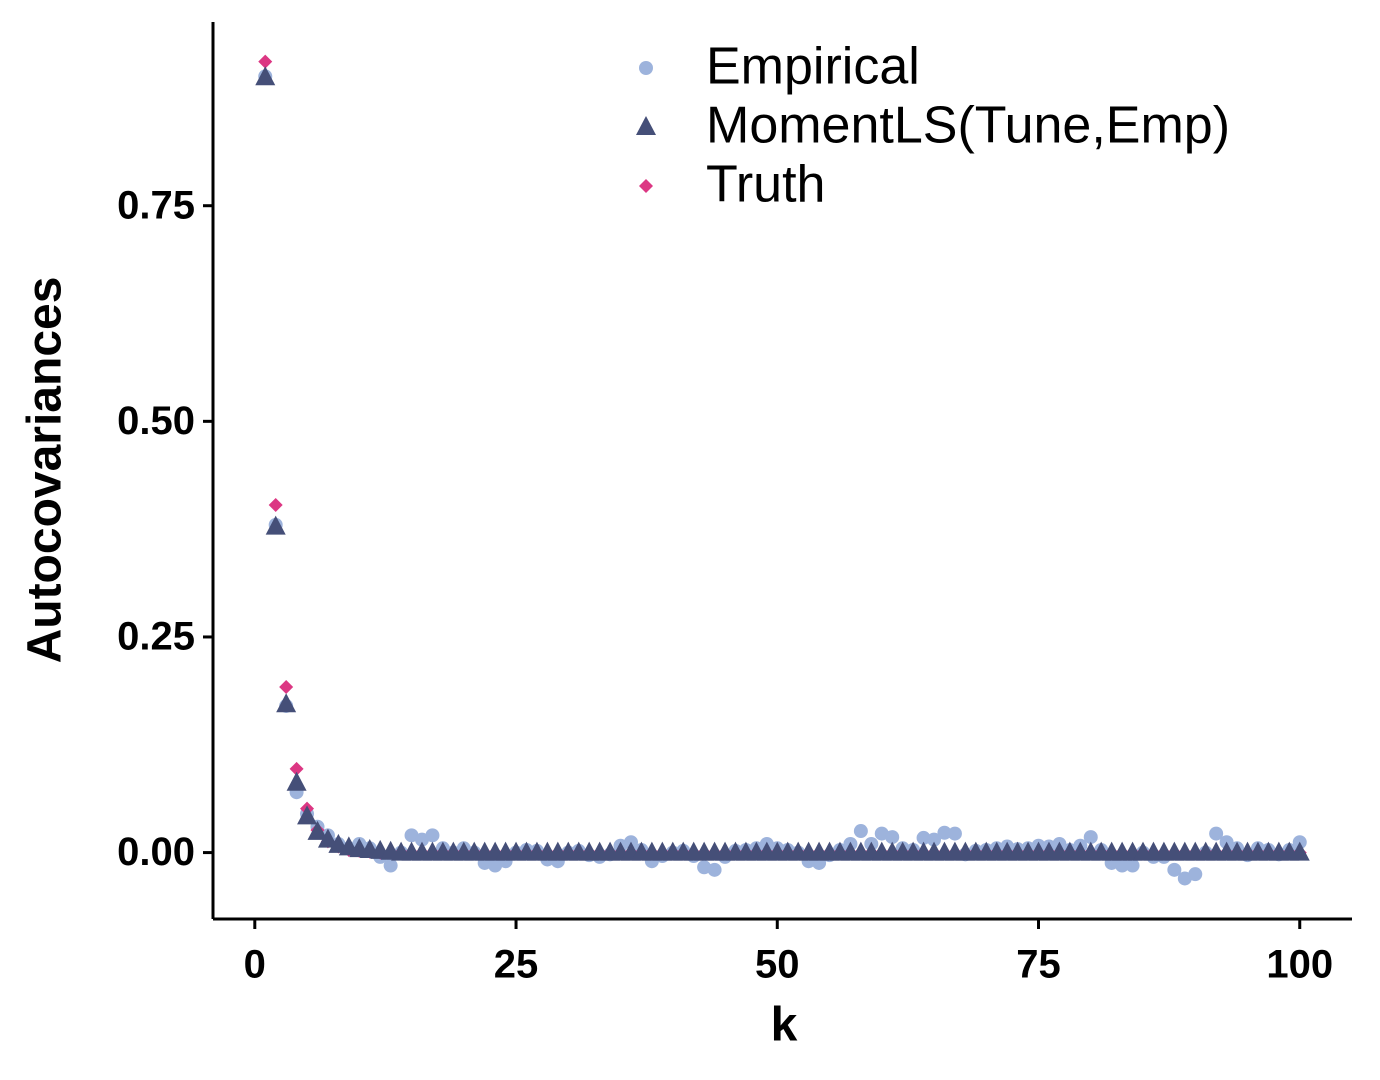 This screenshot has height=1080, width=1380. Describe the element at coordinates (765, 185) in the screenshot. I see `legend-label: Truth` at that location.